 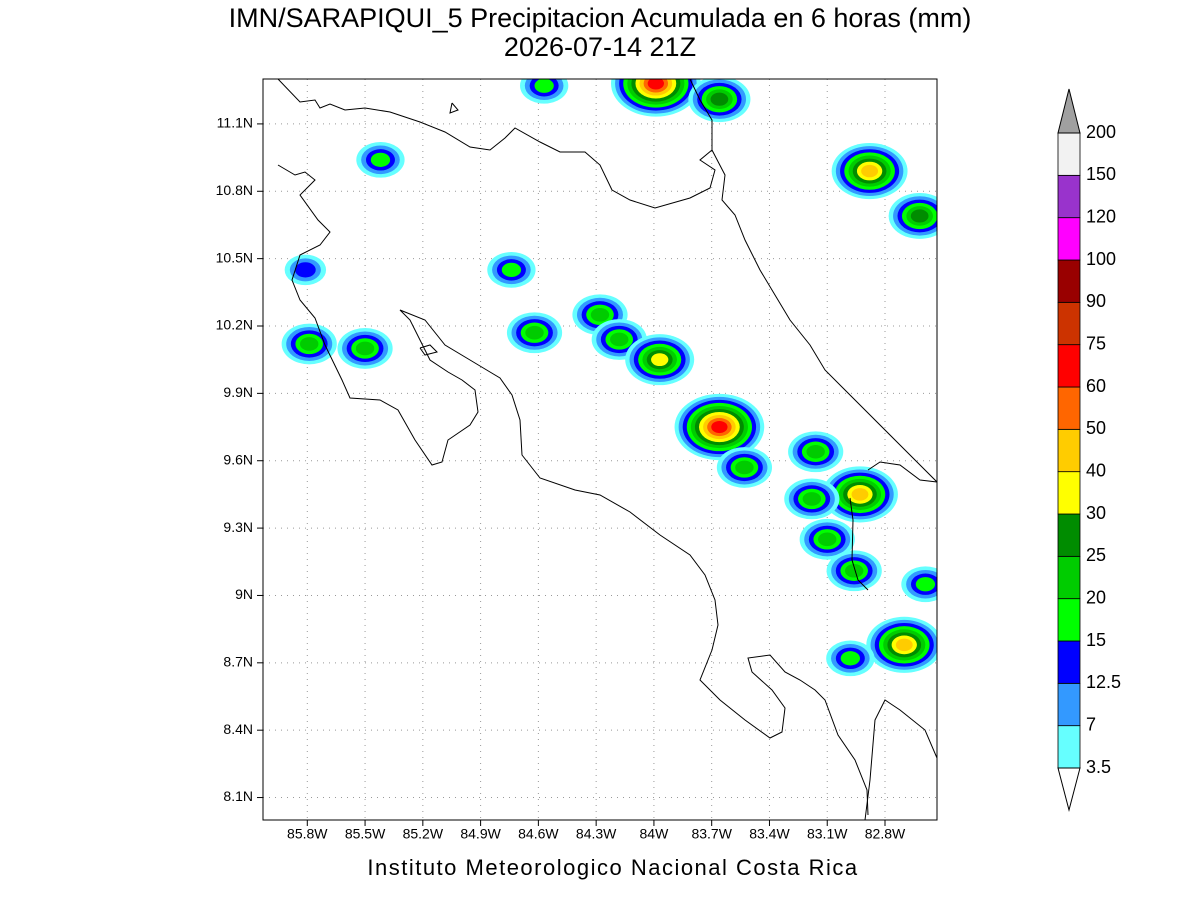 What do you see at coordinates (365, 834) in the screenshot?
I see `x-tick-label: 85.5W` at bounding box center [365, 834].